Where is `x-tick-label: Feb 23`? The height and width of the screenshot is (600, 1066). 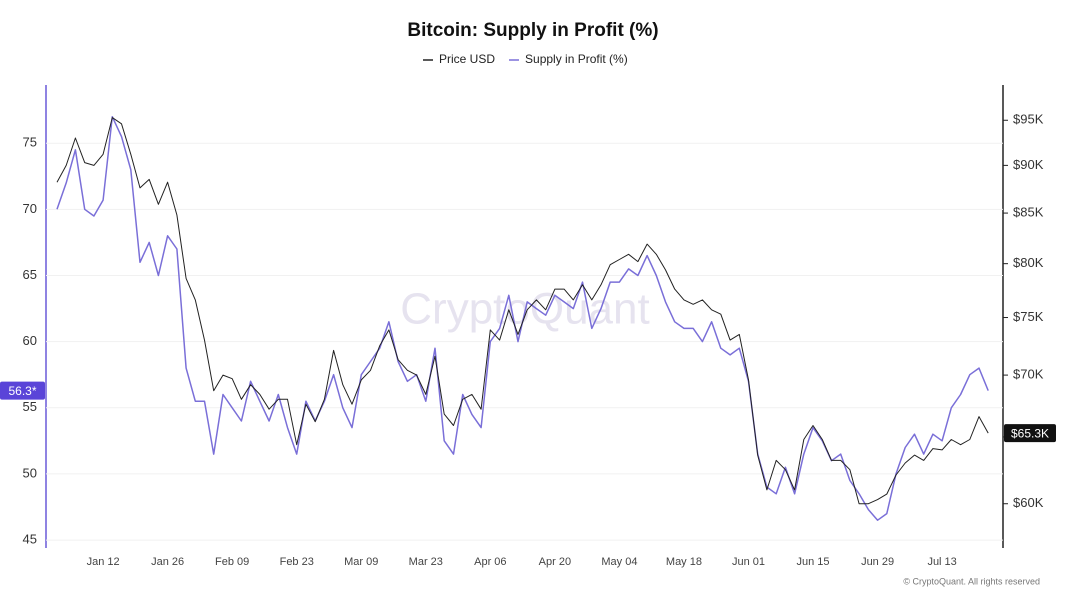
x-tick-label: Feb 23 is located at coordinates (297, 562).